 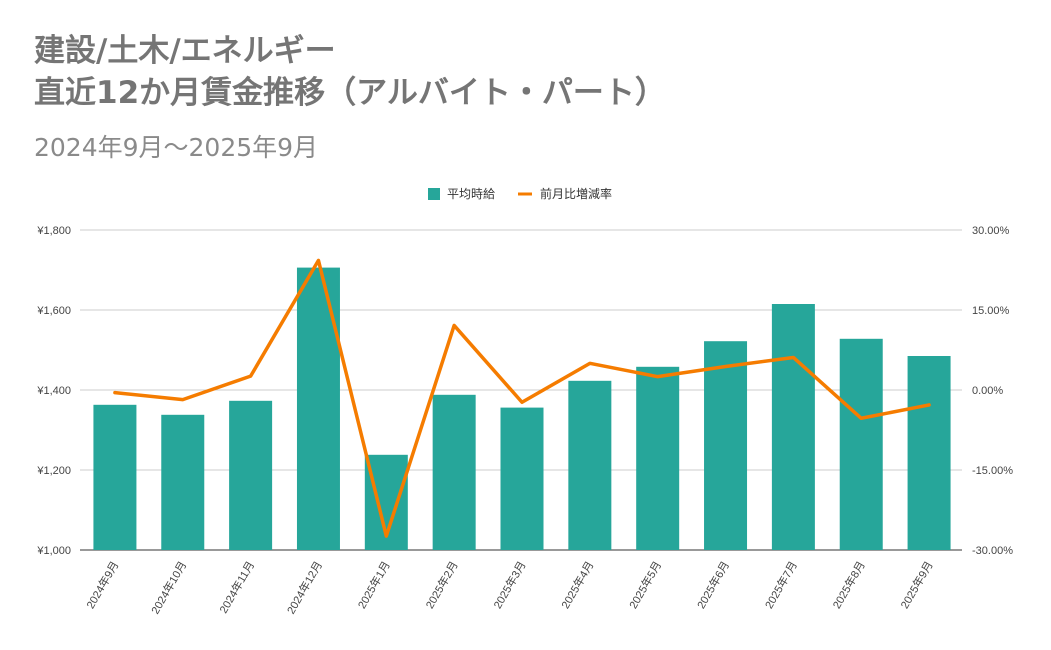 What do you see at coordinates (991, 311) in the screenshot?
I see `y-right-tick-label: 15.00%` at bounding box center [991, 311].